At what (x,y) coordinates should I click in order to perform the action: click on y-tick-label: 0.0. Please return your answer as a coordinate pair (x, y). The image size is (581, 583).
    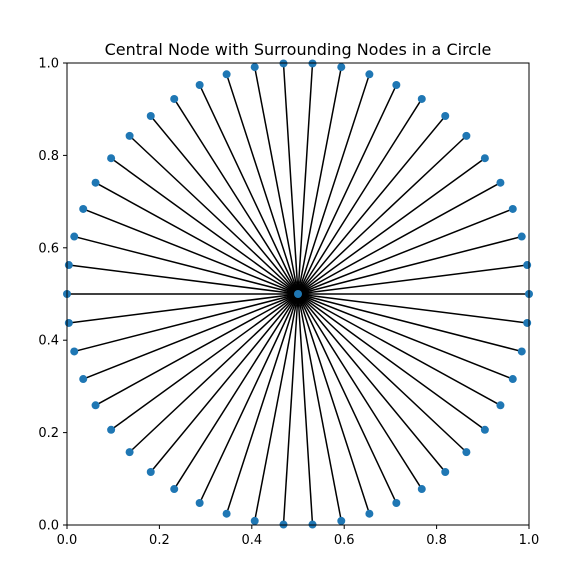
    Looking at the image, I should click on (48, 526).